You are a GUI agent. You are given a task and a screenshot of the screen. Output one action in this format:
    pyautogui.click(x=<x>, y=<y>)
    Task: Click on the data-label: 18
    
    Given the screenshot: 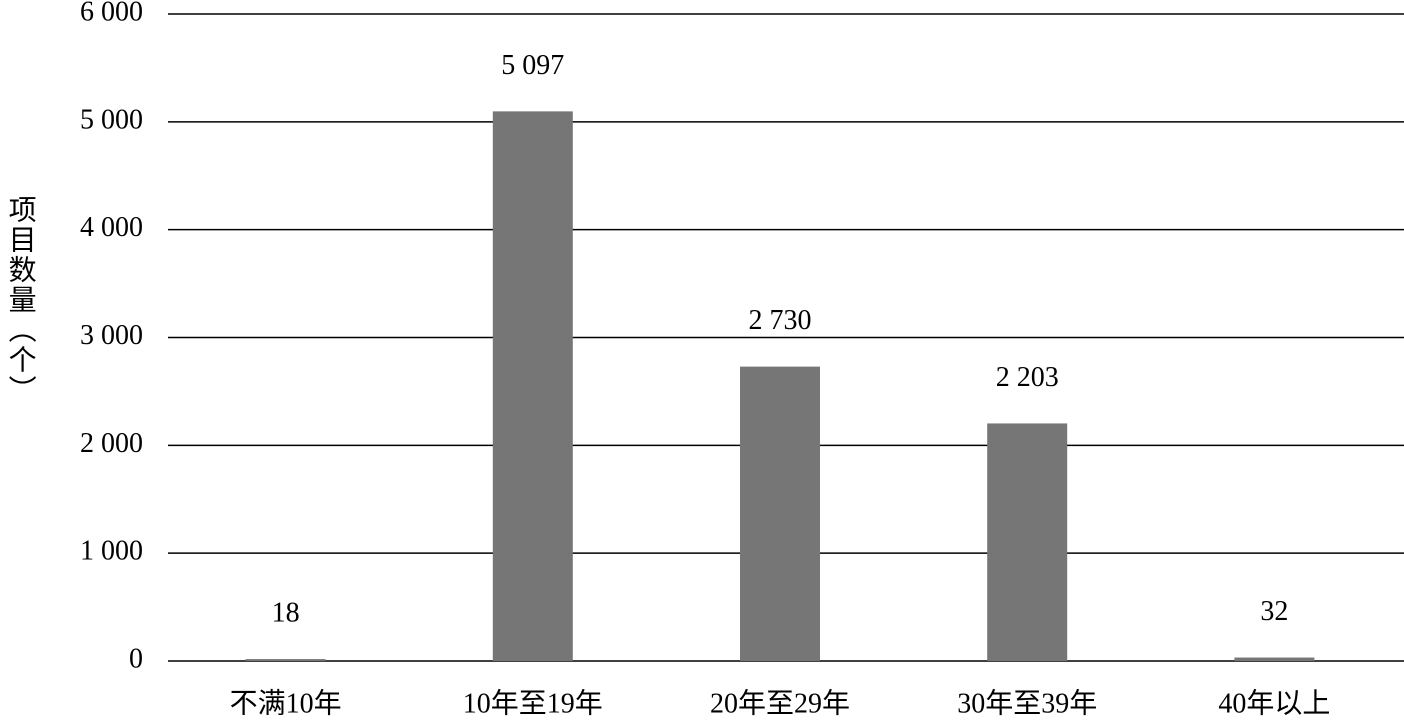 What is the action you would take?
    pyautogui.click(x=286, y=612)
    